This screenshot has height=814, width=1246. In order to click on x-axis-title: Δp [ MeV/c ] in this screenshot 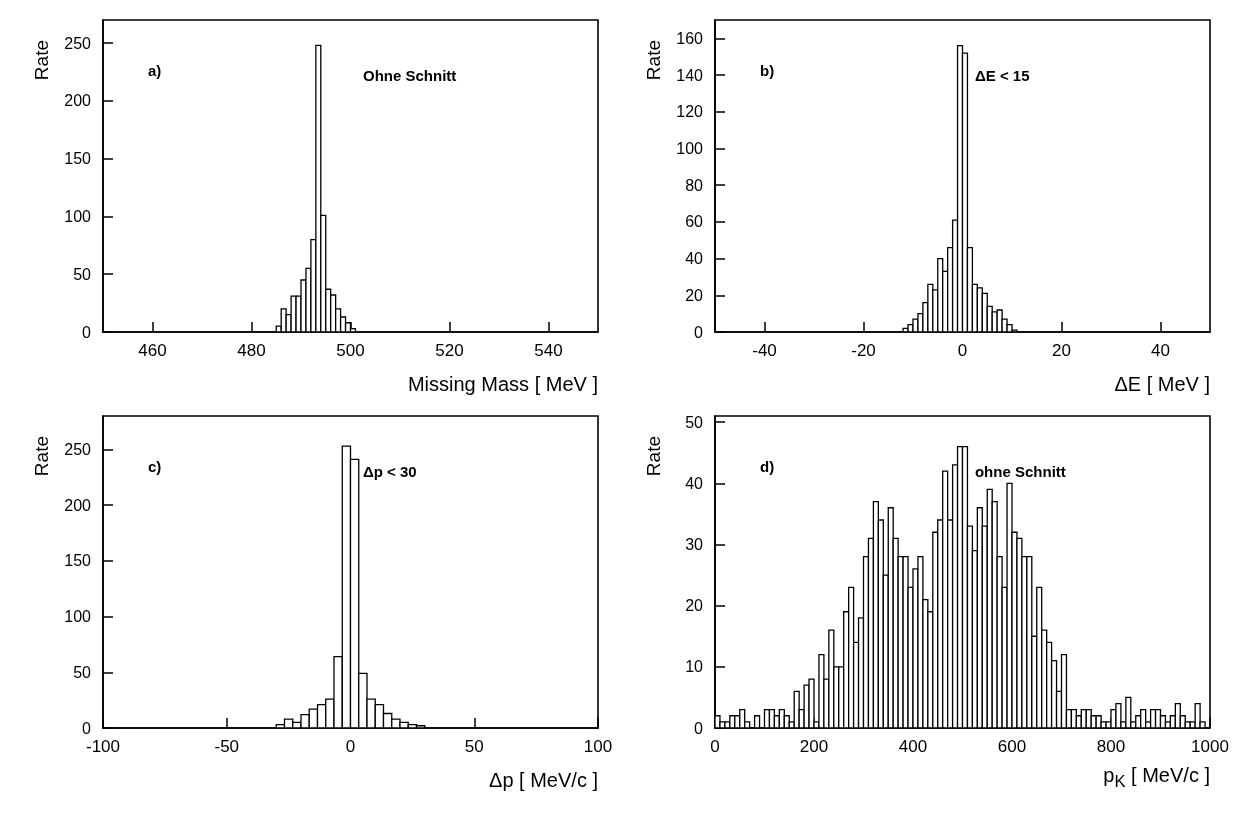, I will do `click(543, 780)`.